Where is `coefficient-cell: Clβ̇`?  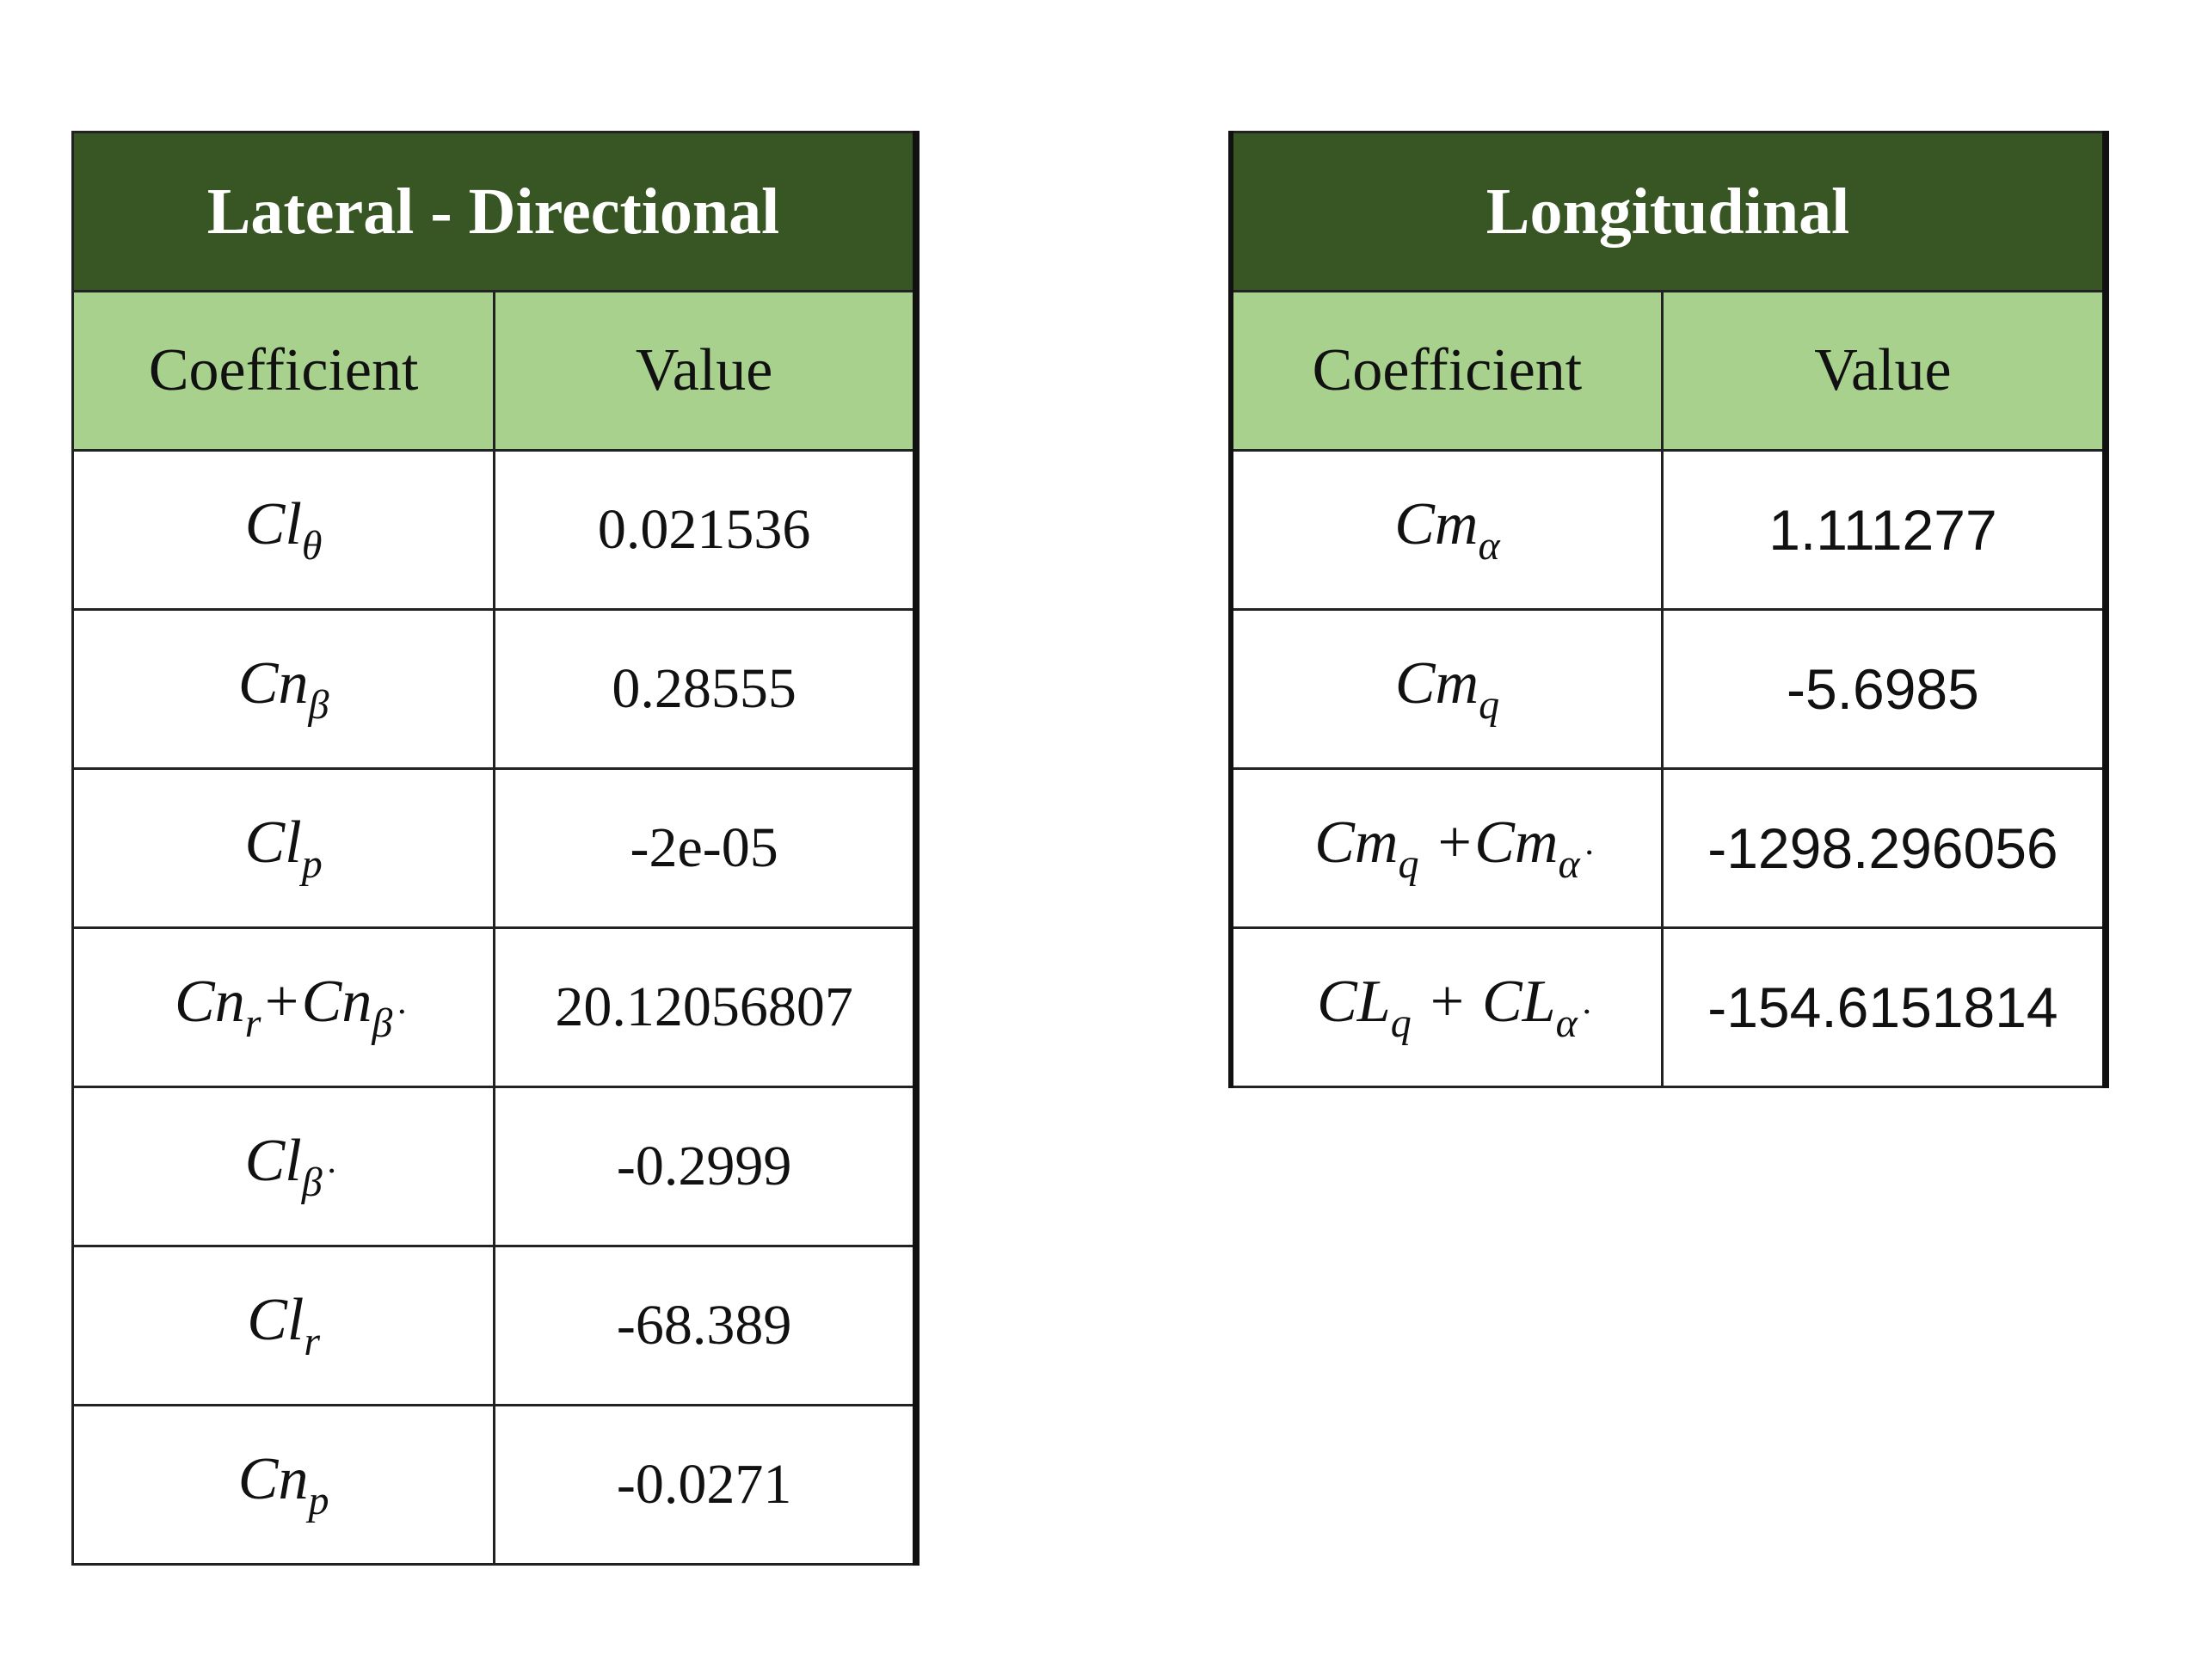 coefficient-cell: Clβ̇ is located at coordinates (283, 1166).